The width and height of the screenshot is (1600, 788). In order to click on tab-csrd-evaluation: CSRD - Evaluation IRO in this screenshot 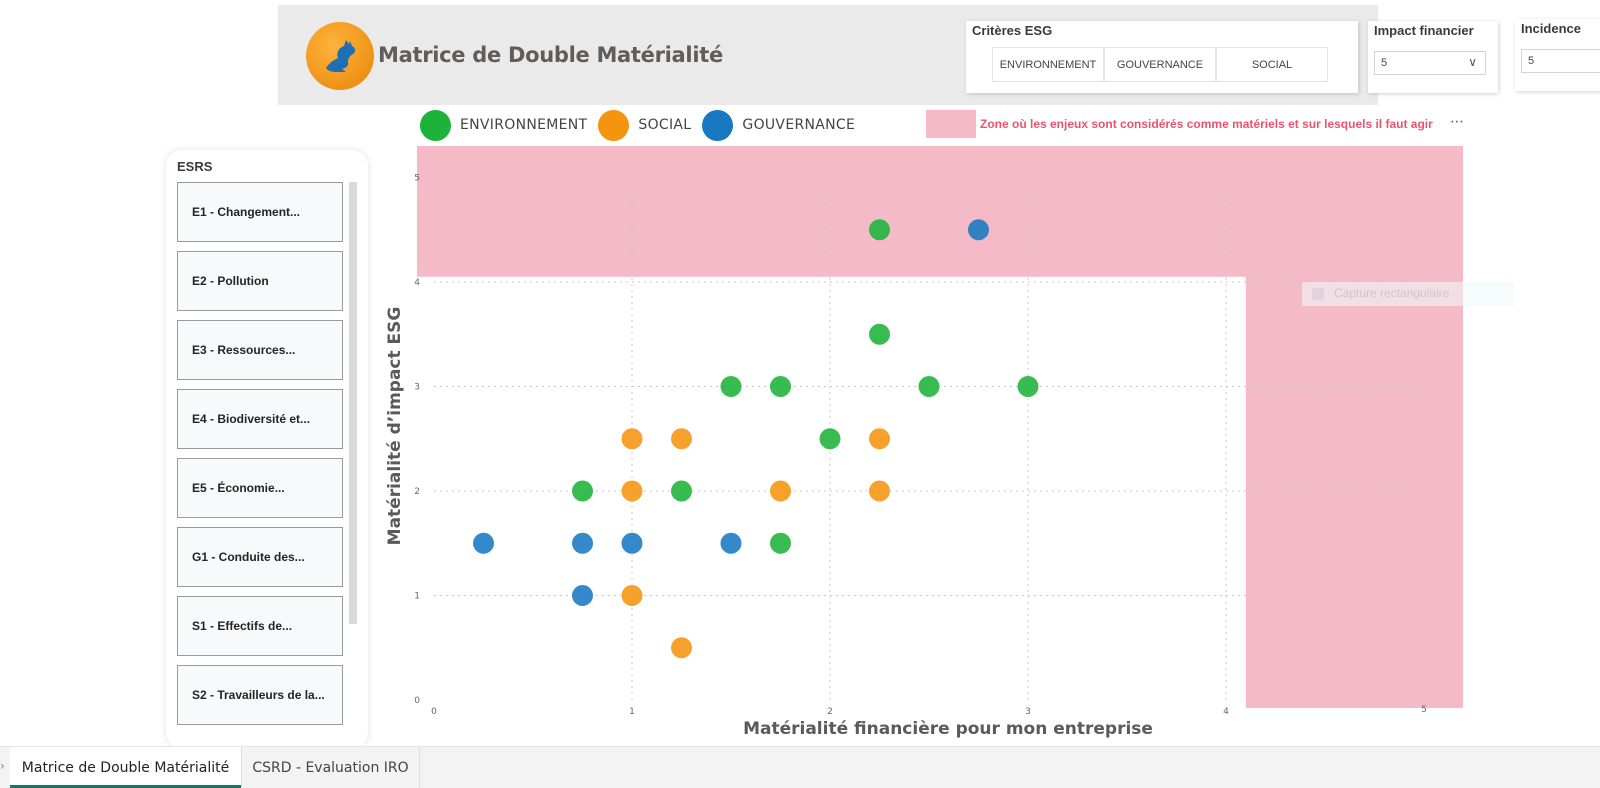, I will do `click(331, 767)`.